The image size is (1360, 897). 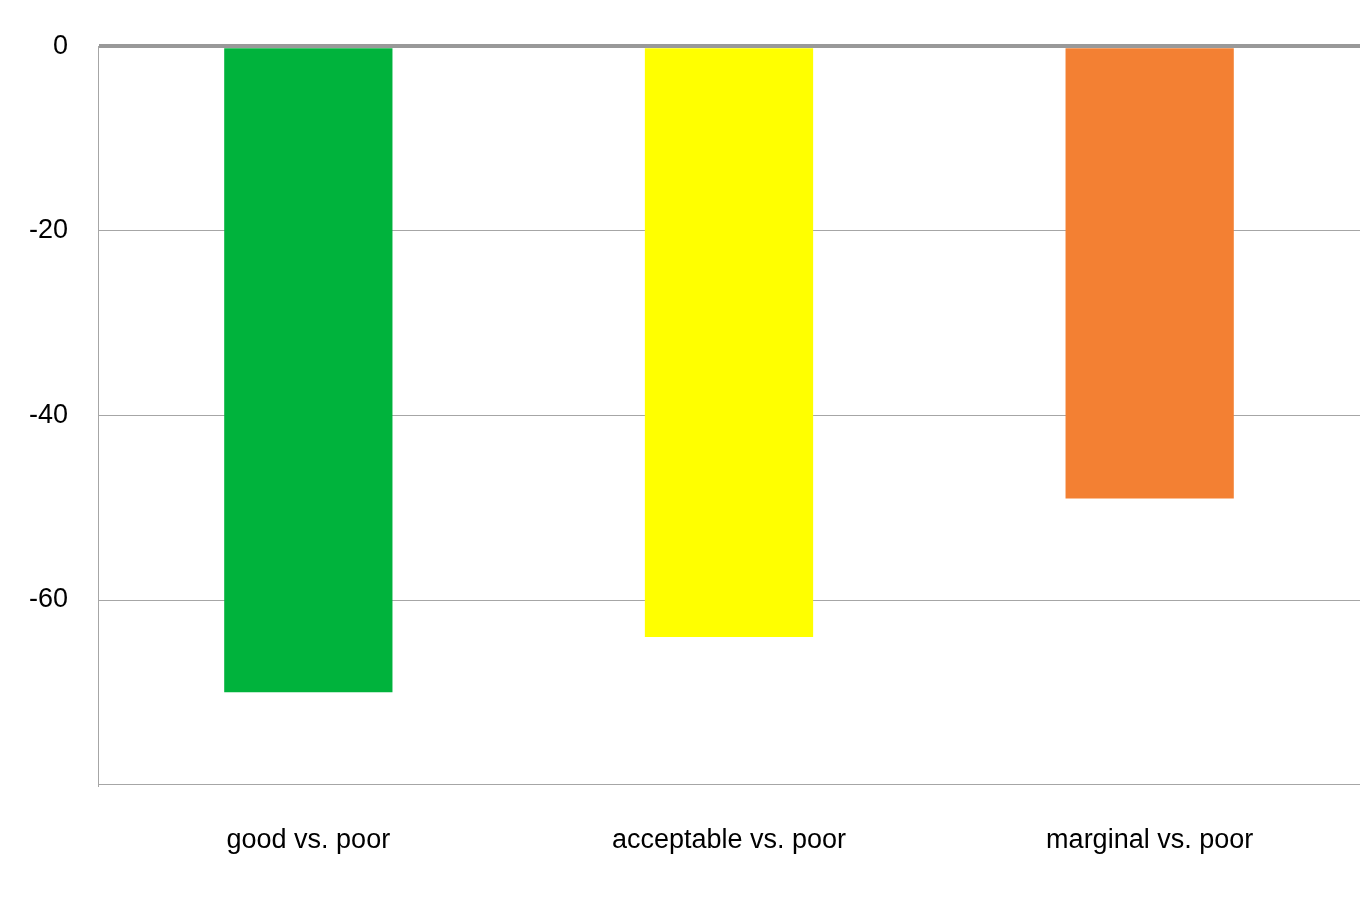 I want to click on x-tick-label: good vs. poor, so click(x=308, y=839).